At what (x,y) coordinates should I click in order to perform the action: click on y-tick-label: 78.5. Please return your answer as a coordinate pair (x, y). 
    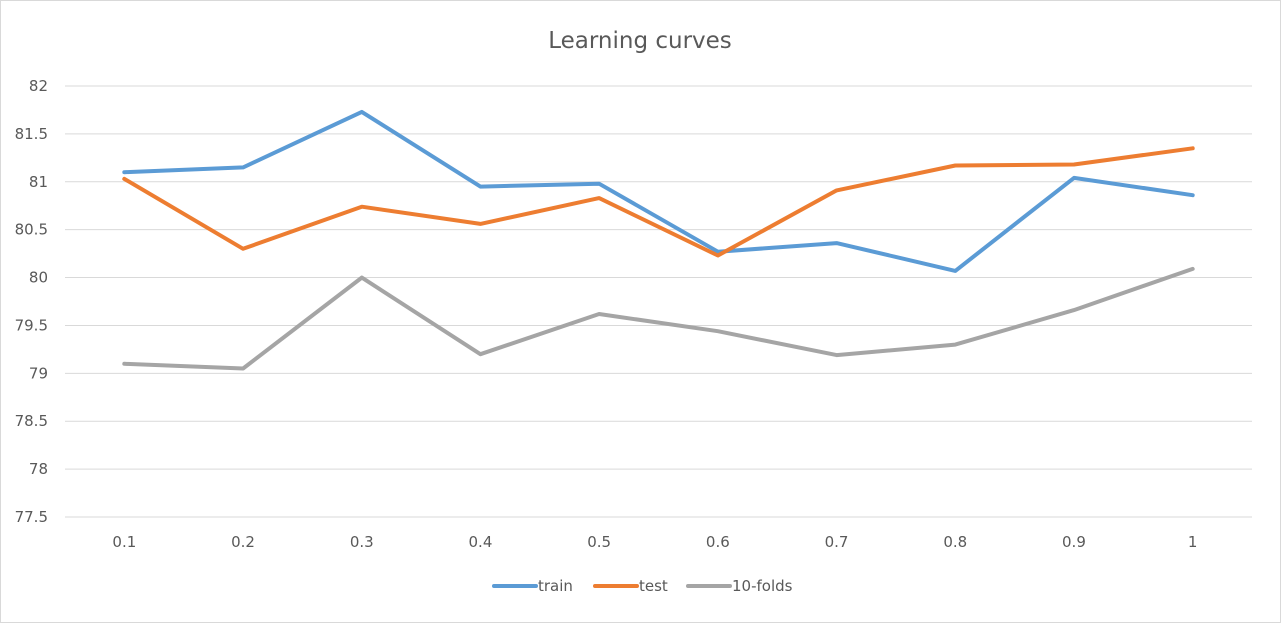
    Looking at the image, I should click on (31, 421).